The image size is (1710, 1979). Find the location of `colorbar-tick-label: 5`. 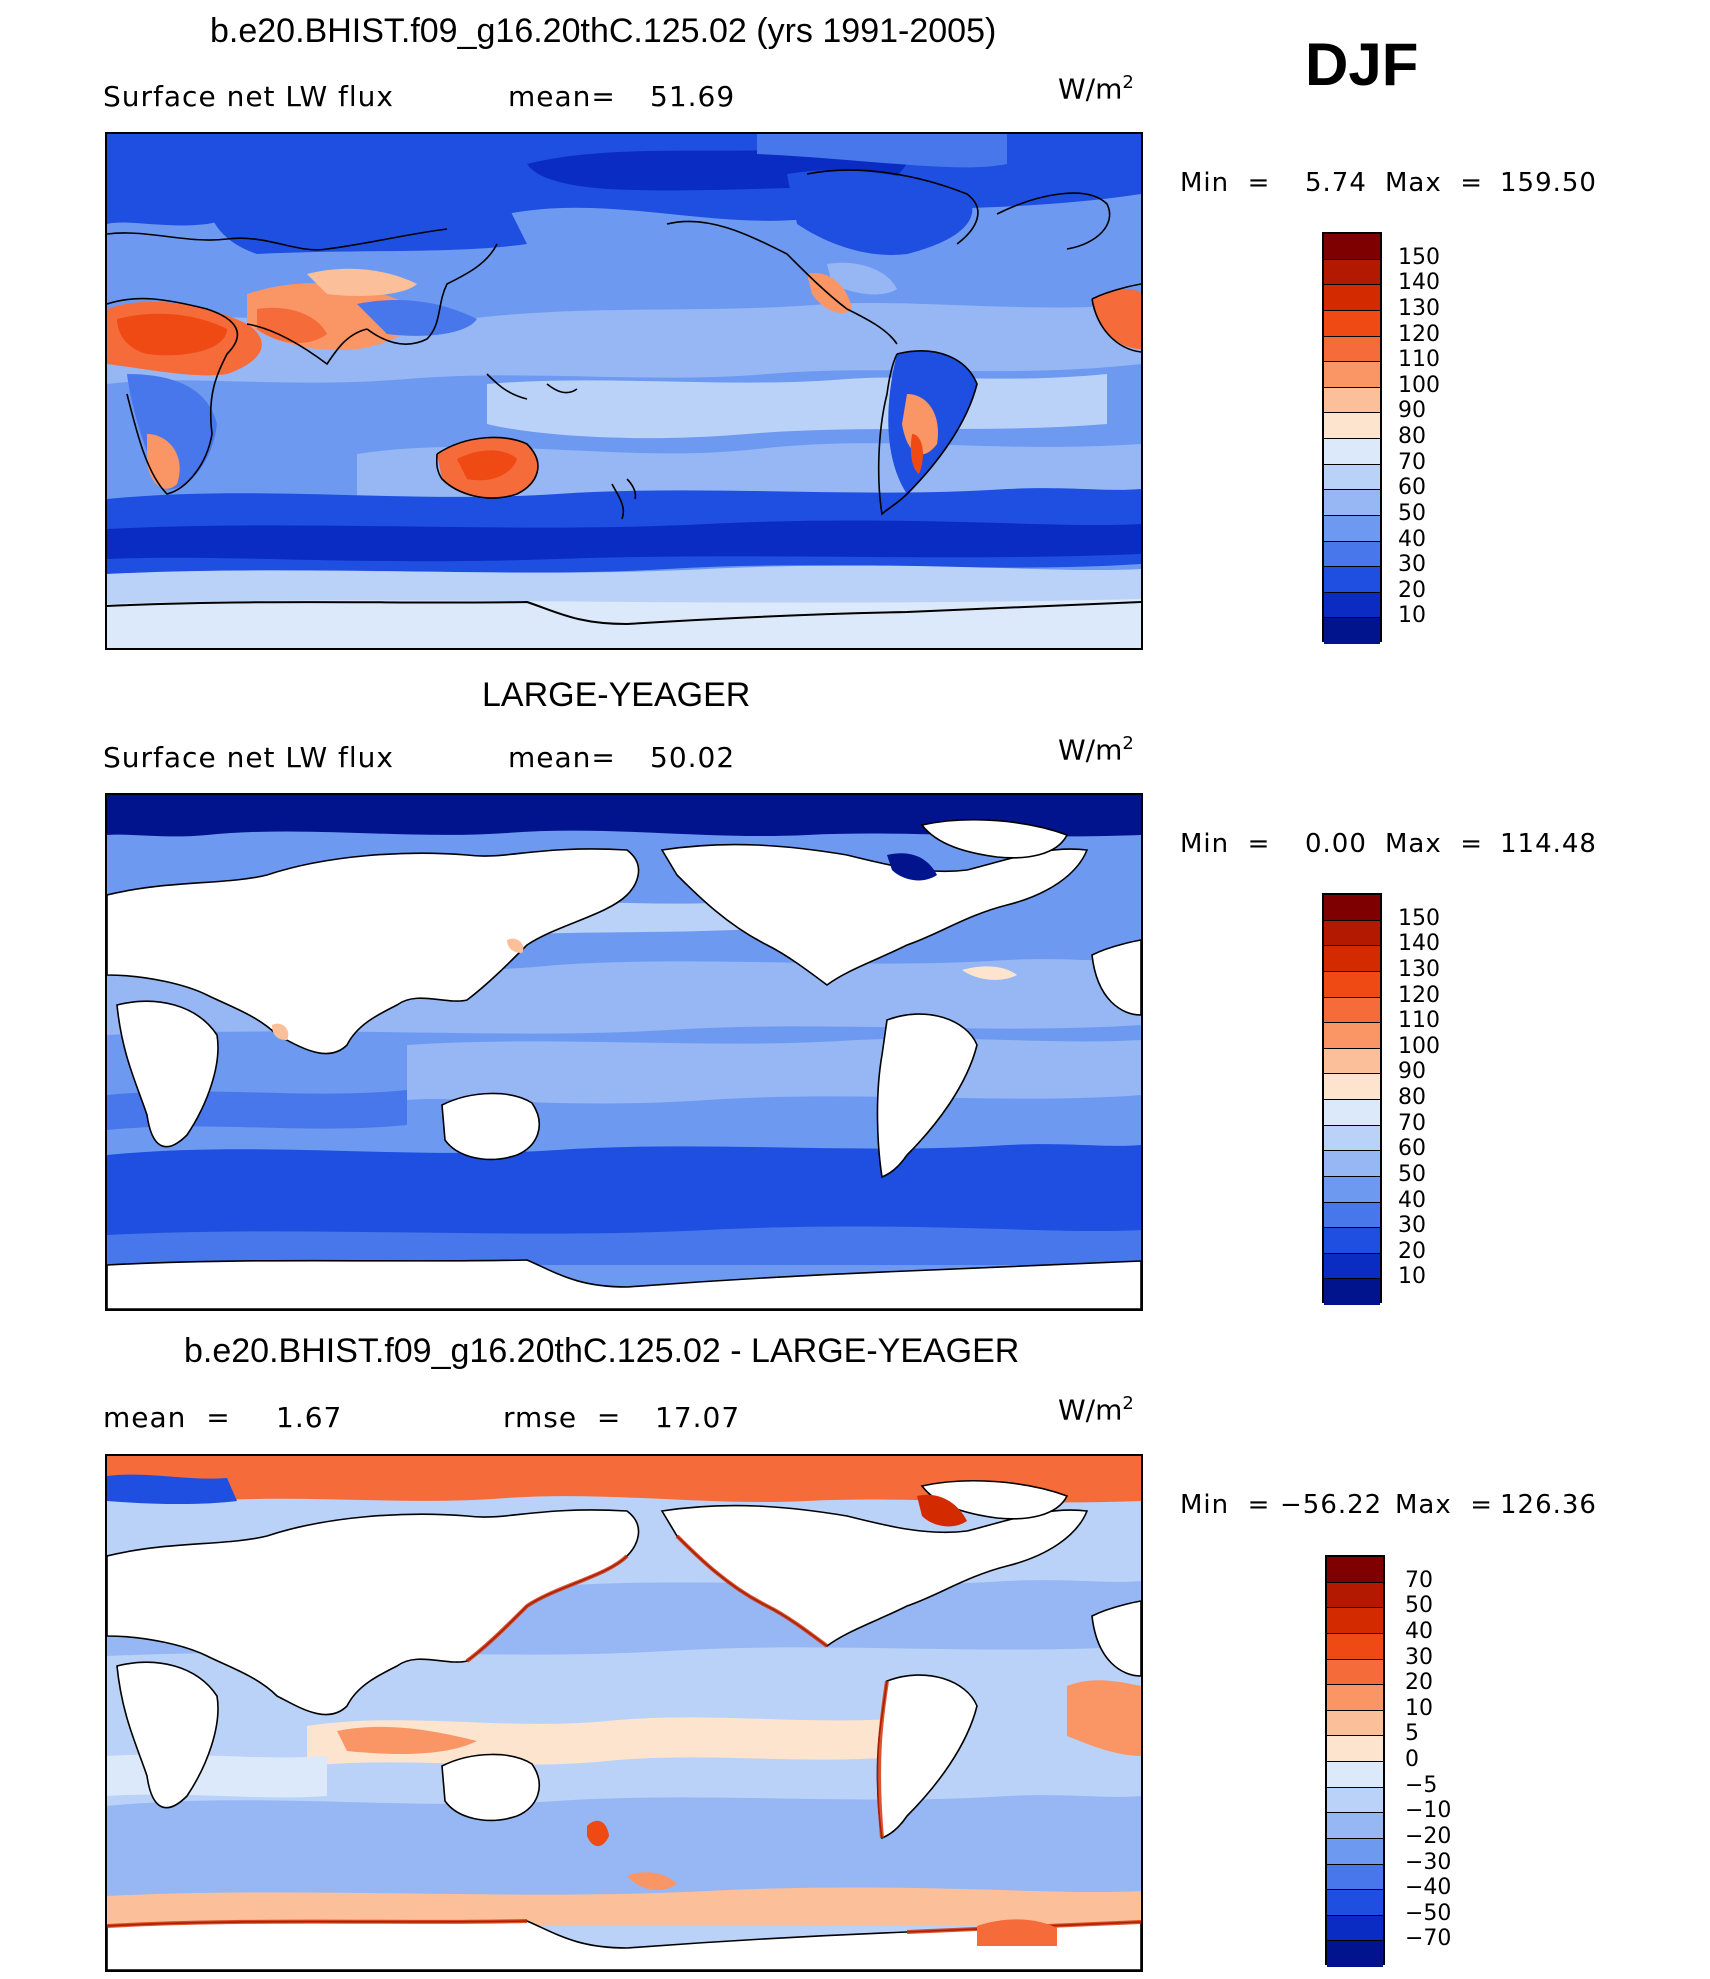

colorbar-tick-label: 5 is located at coordinates (1412, 1734).